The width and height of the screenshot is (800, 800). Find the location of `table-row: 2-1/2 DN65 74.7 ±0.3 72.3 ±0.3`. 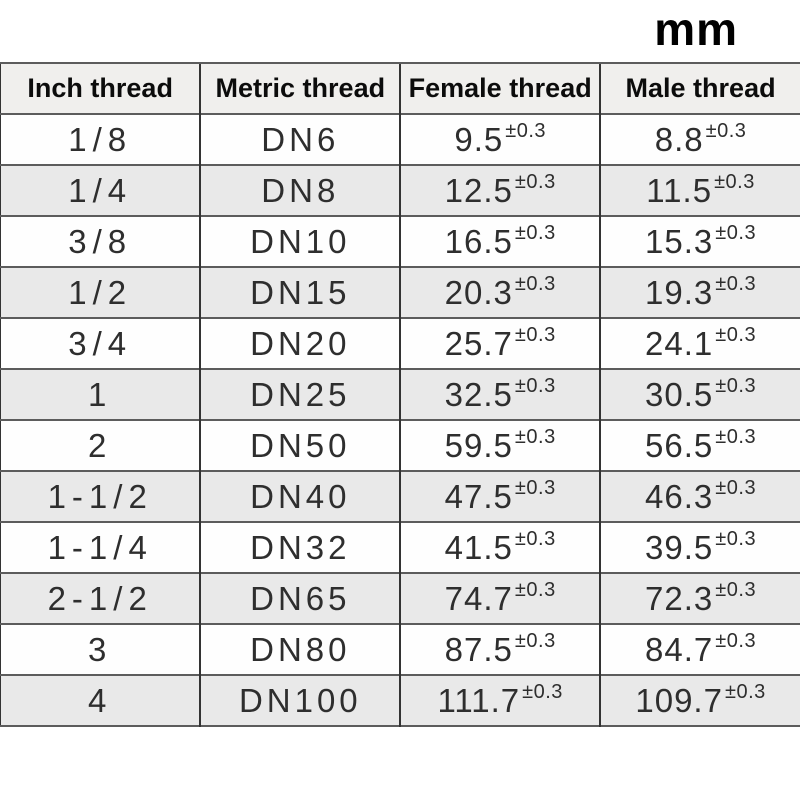

table-row: 2-1/2 DN65 74.7 ±0.3 72.3 ±0.3 is located at coordinates (400, 598).